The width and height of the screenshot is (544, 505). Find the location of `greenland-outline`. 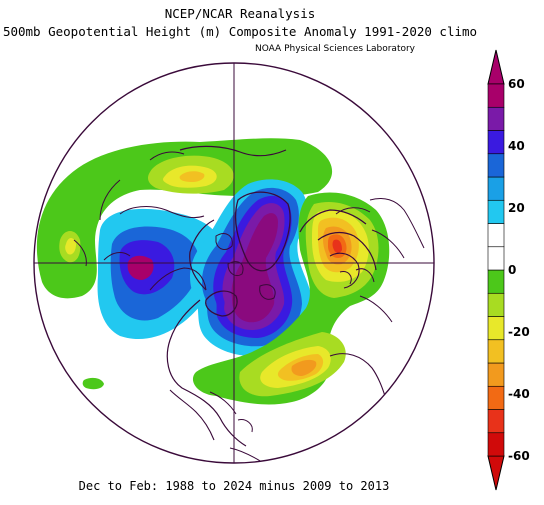

greenland-outline is located at coordinates (262, 231).